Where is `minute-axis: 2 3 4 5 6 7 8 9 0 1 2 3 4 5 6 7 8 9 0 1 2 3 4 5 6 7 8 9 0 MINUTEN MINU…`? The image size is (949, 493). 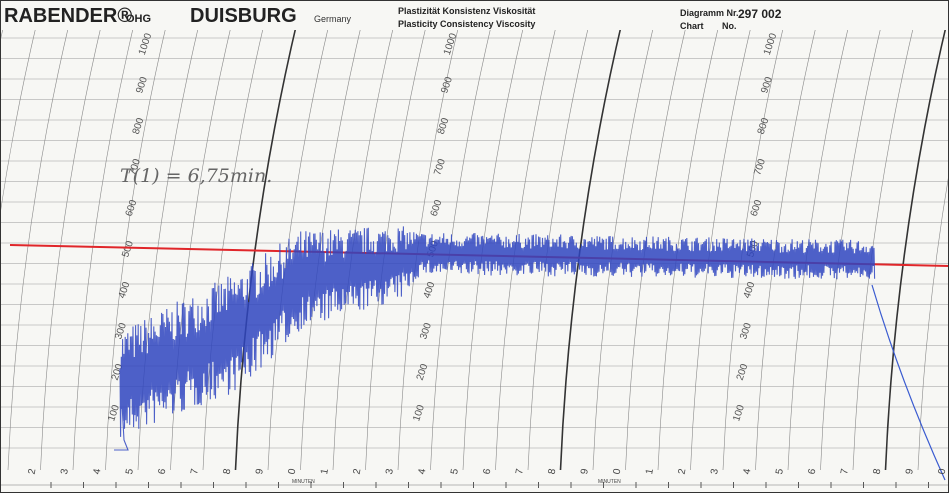
minute-axis: 2 3 4 5 6 7 8 9 0 1 2 3 4 5 6 7 8 9 0 1 2 3 4 5 6 7 8 9 0 MINUTEN MINU… is located at coordinates (474, 477).